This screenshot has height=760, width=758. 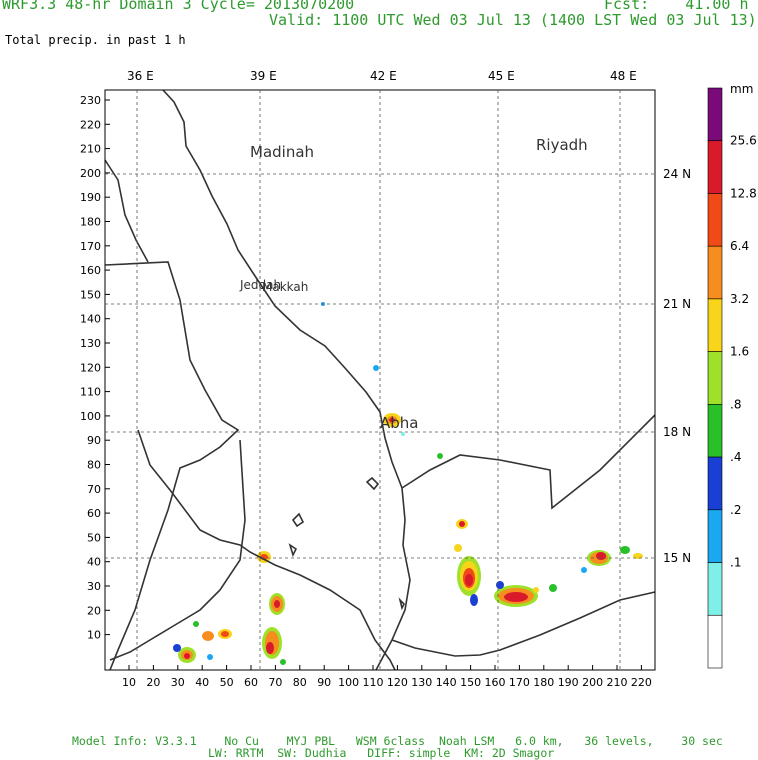 I want to click on lat-label: 21 N, so click(x=677, y=304).